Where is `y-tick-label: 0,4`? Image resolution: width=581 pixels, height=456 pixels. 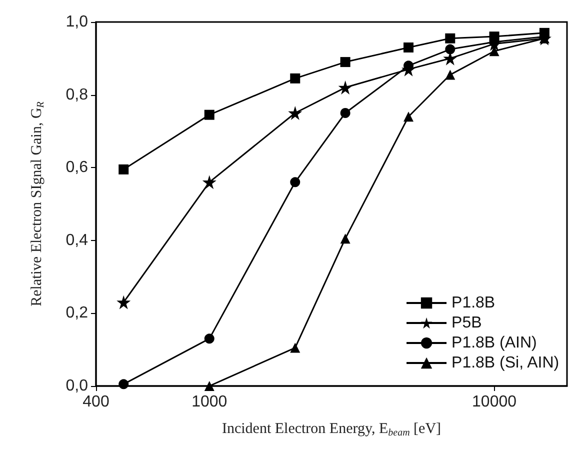
y-tick-label: 0,4 is located at coordinates (77, 240).